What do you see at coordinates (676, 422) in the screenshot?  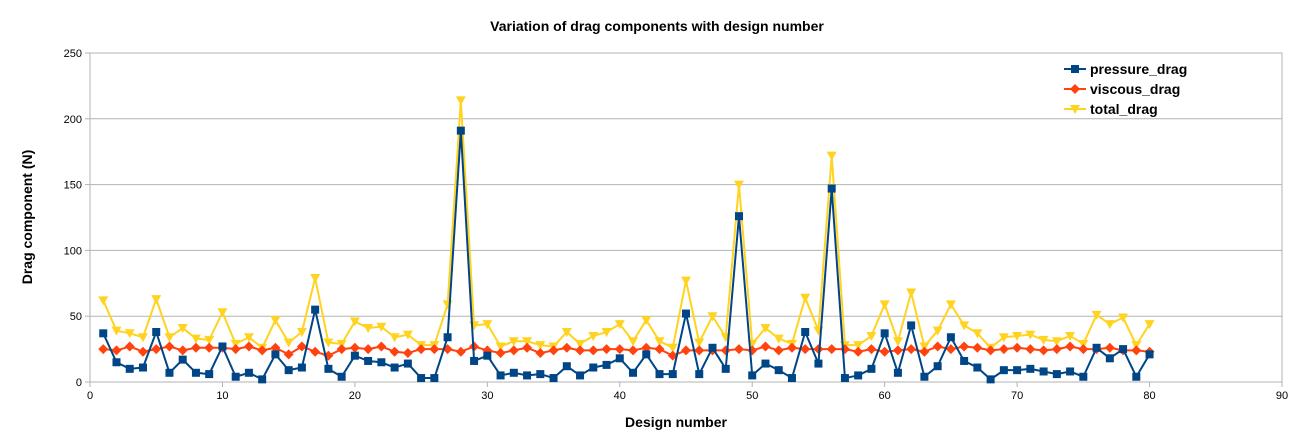 I see `x-axis-label: Design number` at bounding box center [676, 422].